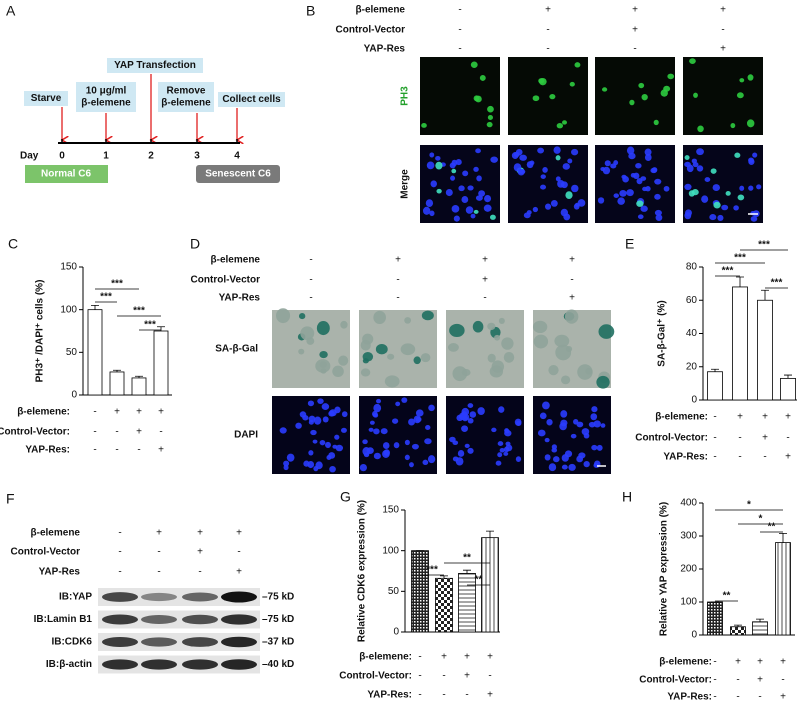 The height and width of the screenshot is (706, 800). I want to click on significance-label: ***, so click(777, 283).